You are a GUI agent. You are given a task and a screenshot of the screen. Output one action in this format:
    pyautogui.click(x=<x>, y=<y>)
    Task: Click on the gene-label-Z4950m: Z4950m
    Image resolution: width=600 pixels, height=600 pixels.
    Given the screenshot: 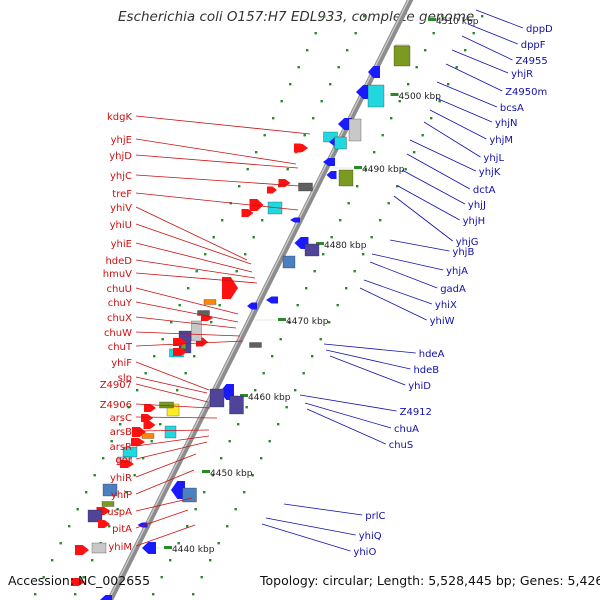 What is the action you would take?
    pyautogui.click(x=526, y=92)
    